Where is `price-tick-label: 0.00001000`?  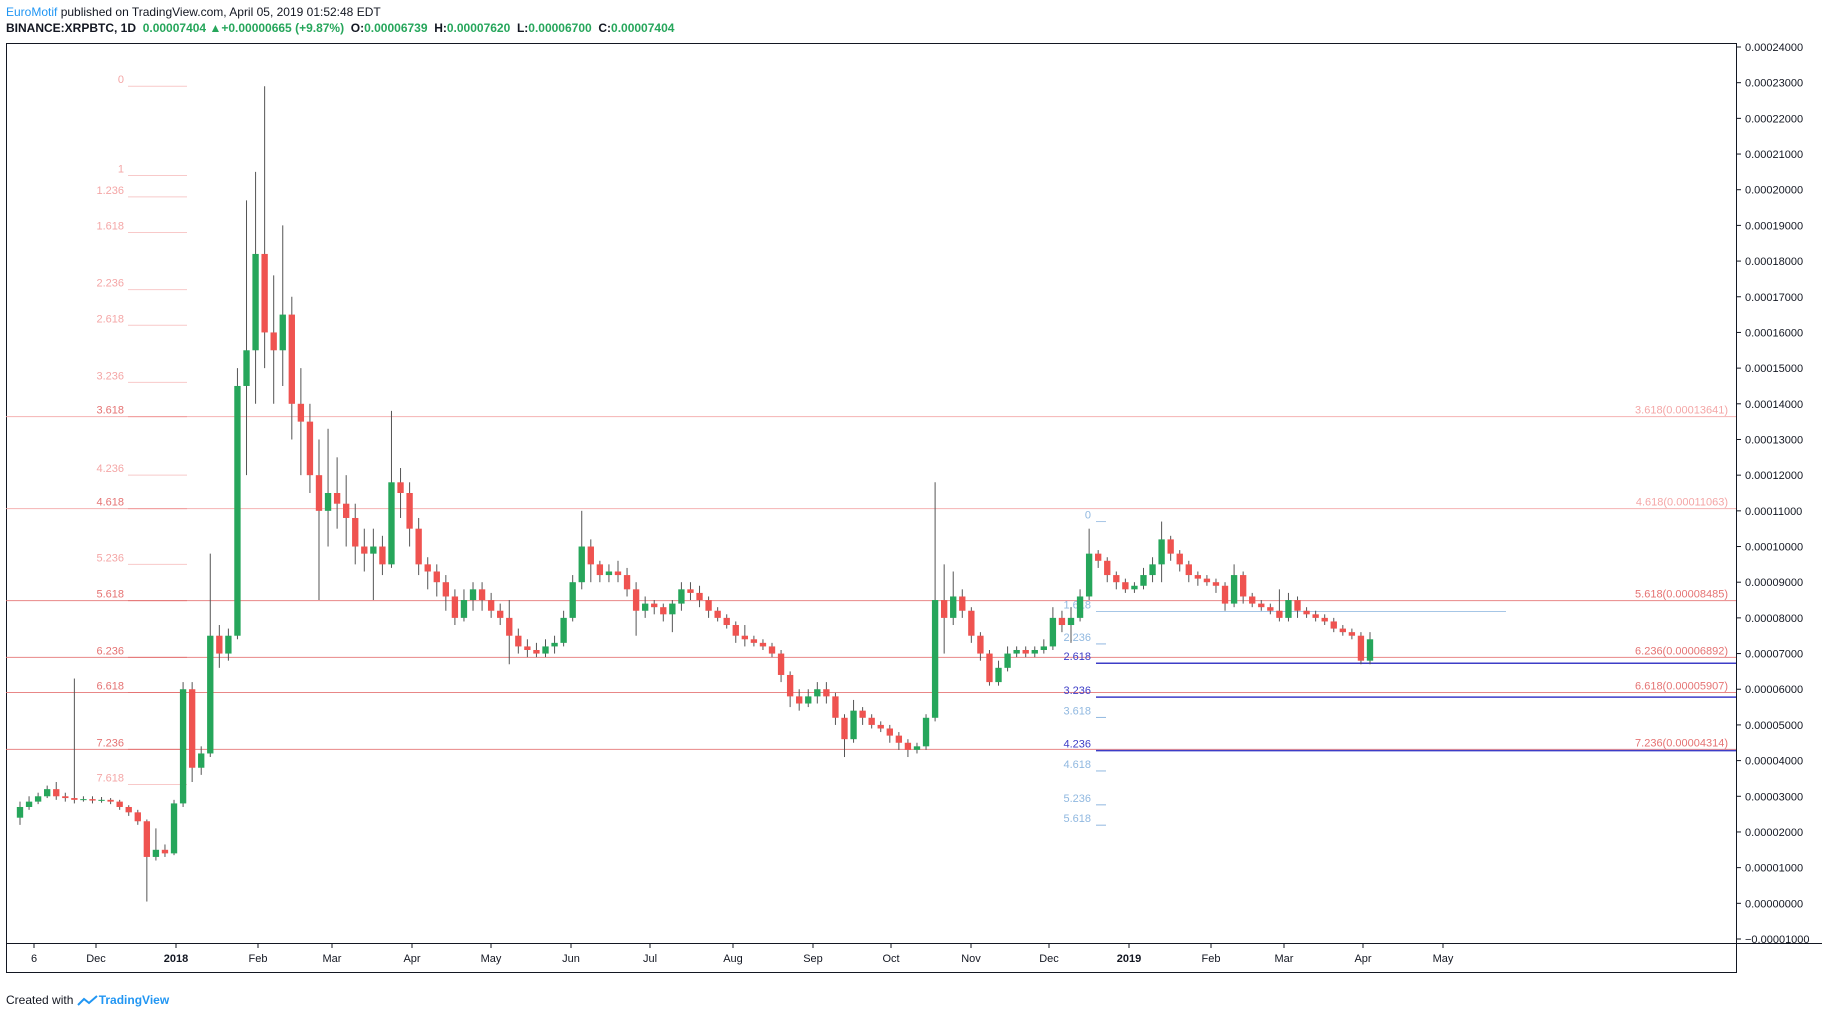 price-tick-label: 0.00001000 is located at coordinates (1774, 869).